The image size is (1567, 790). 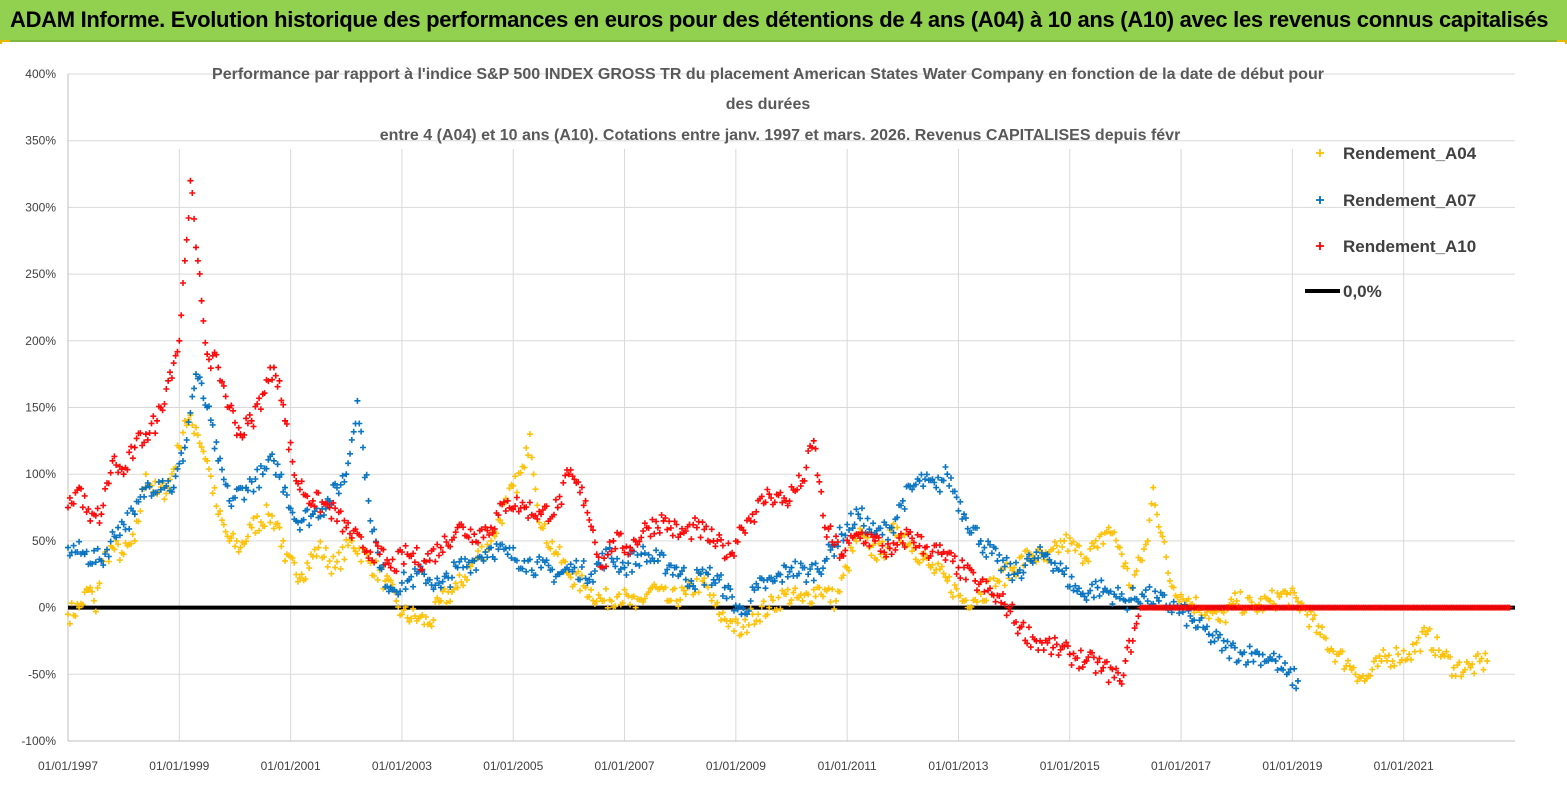 What do you see at coordinates (40, 141) in the screenshot?
I see `y-tick-label: 350%` at bounding box center [40, 141].